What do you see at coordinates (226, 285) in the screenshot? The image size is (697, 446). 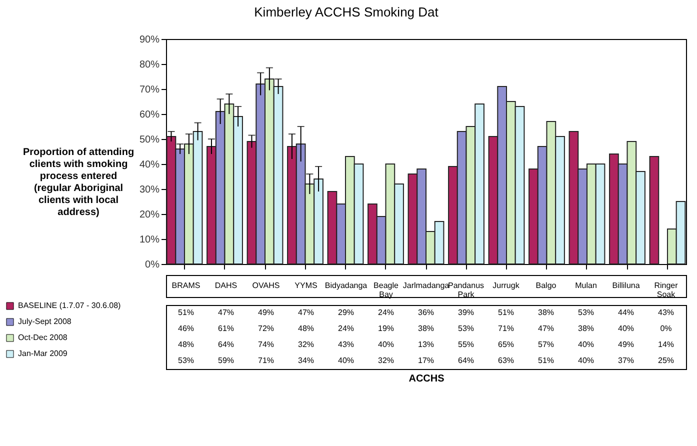 I see `x-tick-label: DAHS` at bounding box center [226, 285].